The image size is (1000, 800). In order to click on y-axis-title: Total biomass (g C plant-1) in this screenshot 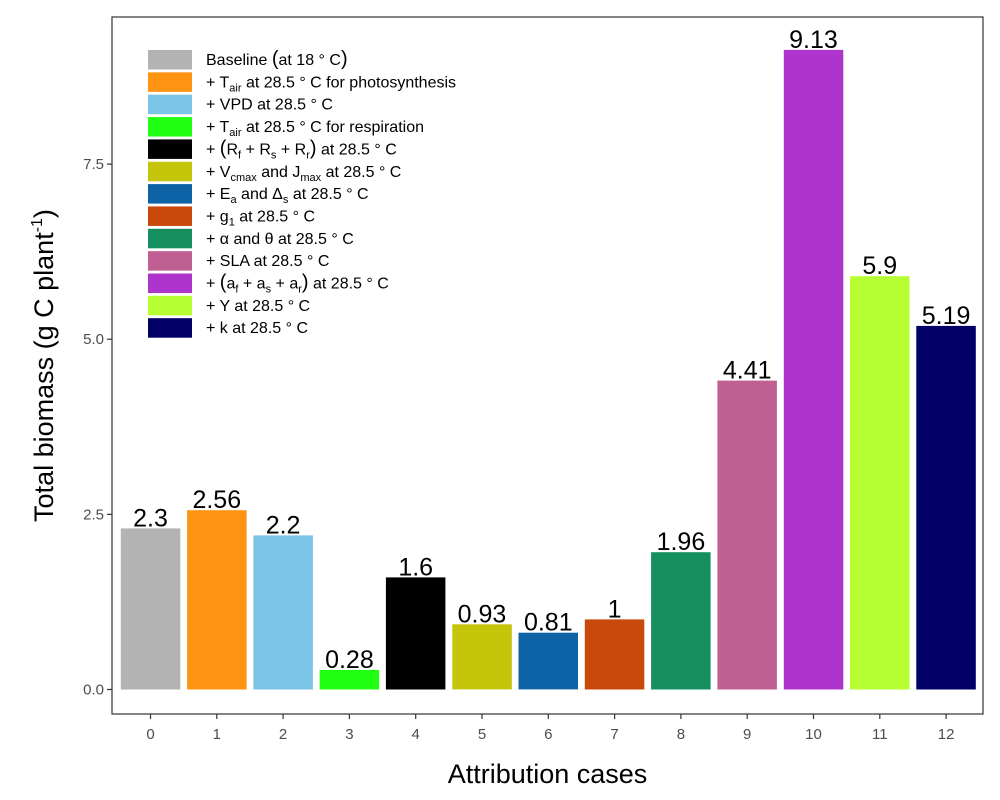, I will do `click(44, 365)`.